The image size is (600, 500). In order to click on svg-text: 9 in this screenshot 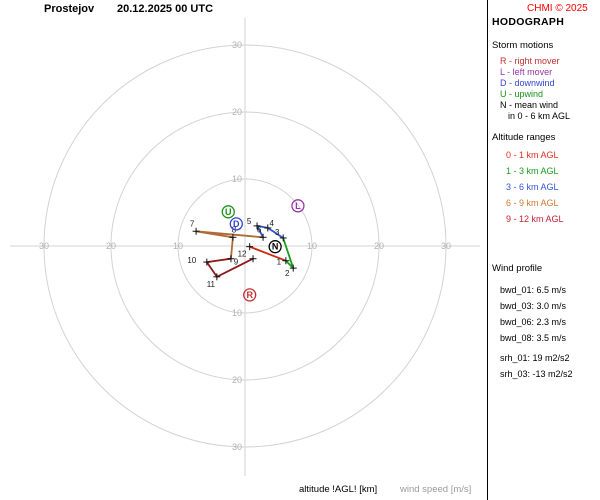, I will do `click(236, 262)`.